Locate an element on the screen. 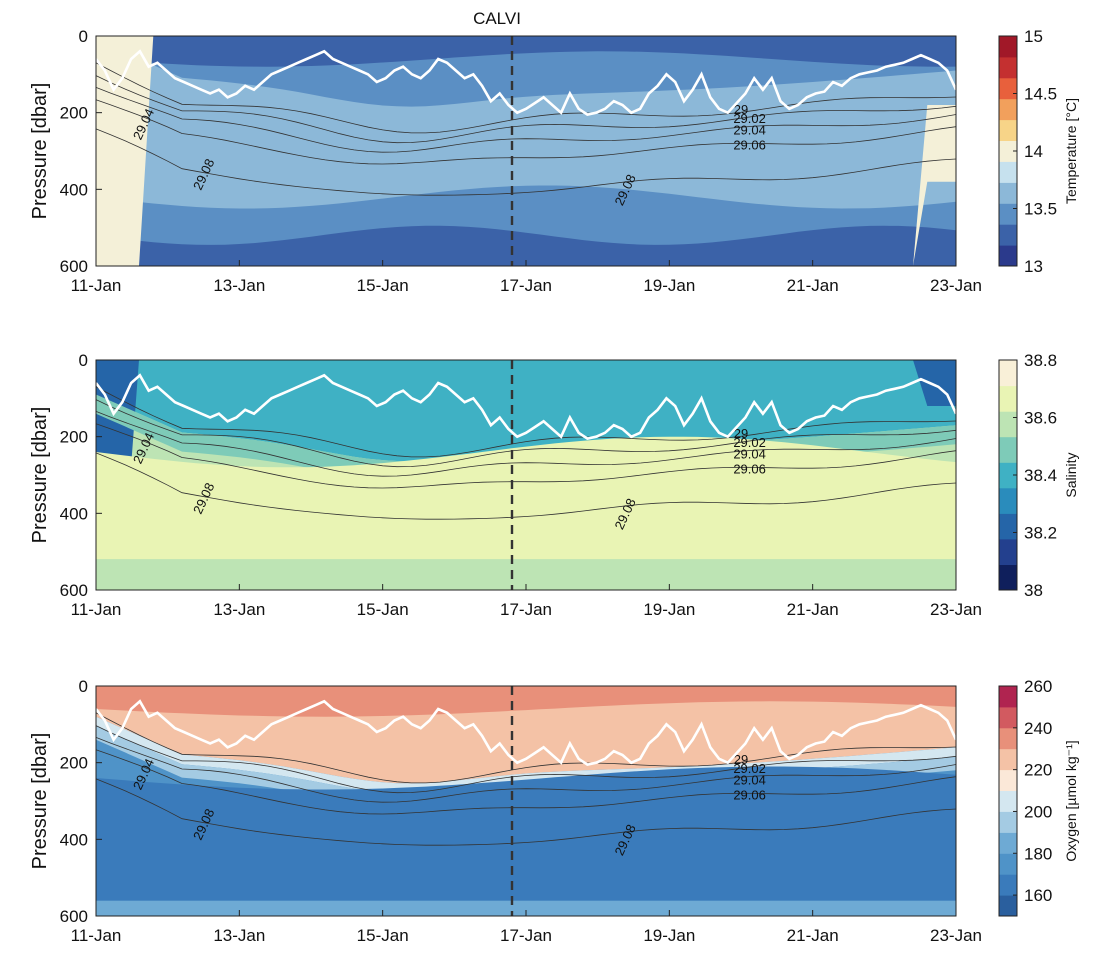  isopycnal-label: 29.04 is located at coordinates (749, 779).